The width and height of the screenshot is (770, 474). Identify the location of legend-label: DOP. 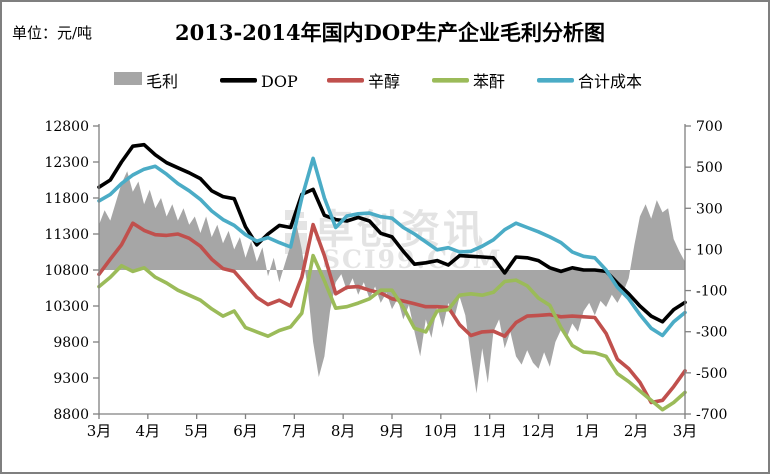
(279, 81).